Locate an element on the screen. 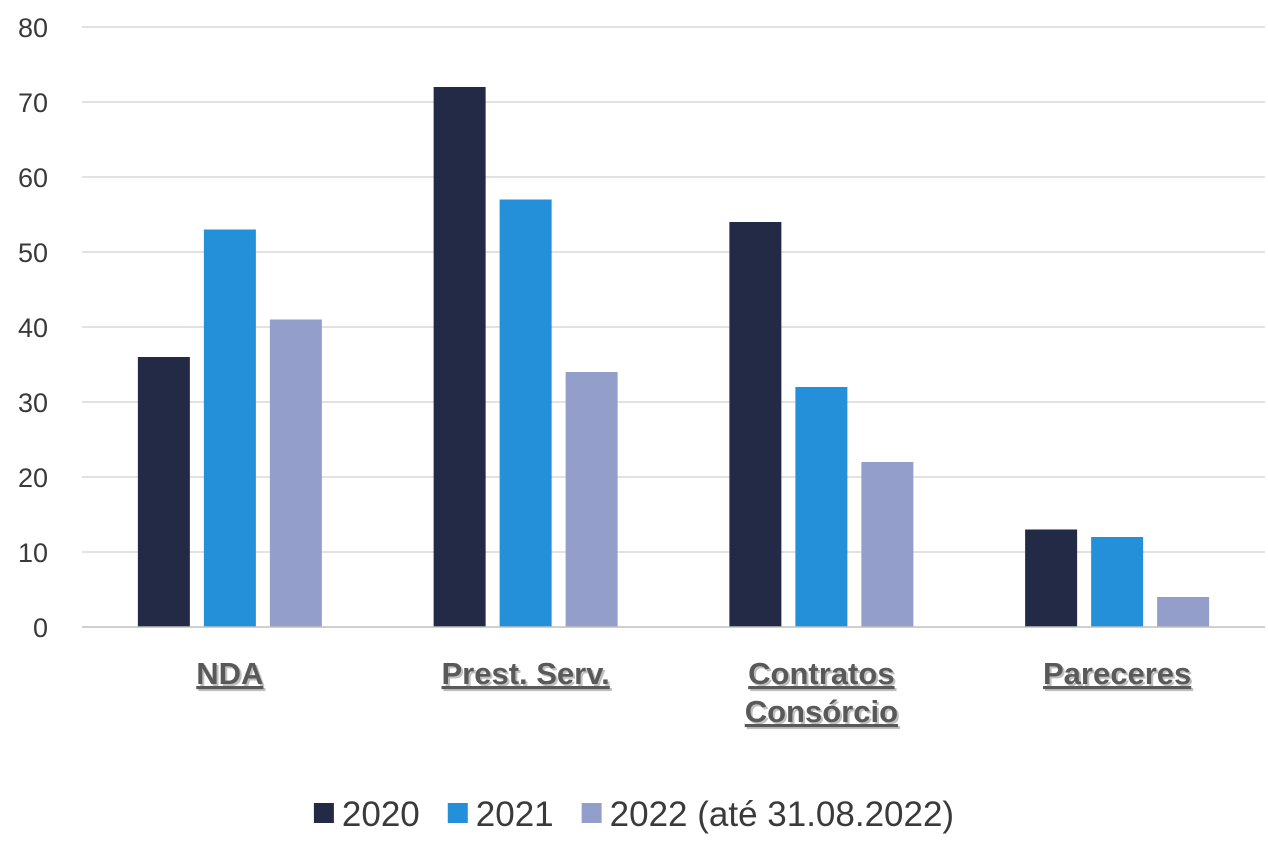  category-label-shadow: Consórcio is located at coordinates (823, 713).